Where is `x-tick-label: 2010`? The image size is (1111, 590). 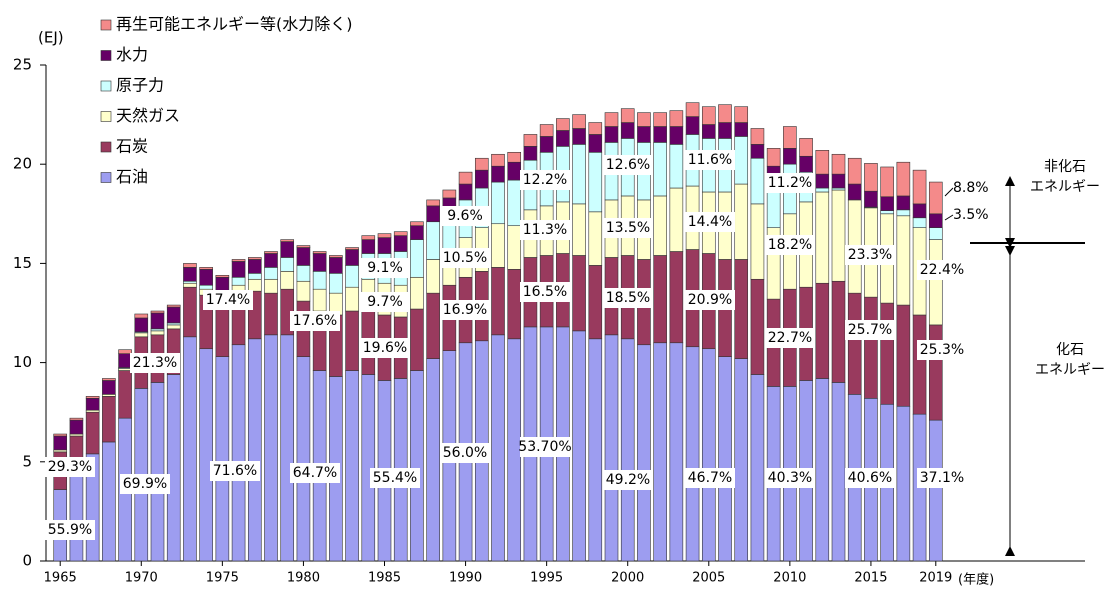 x-tick-label: 2010 is located at coordinates (789, 578).